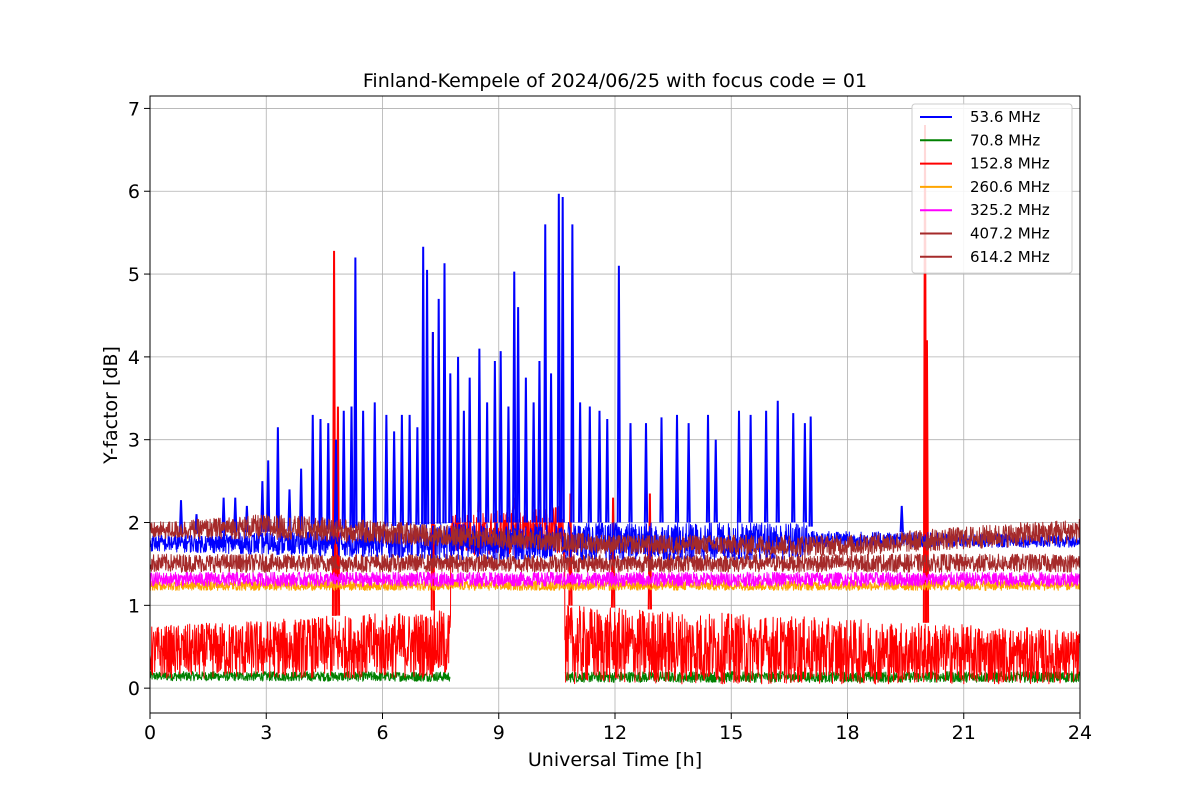  What do you see at coordinates (847, 733) in the screenshot?
I see `x-tick-label: 18` at bounding box center [847, 733].